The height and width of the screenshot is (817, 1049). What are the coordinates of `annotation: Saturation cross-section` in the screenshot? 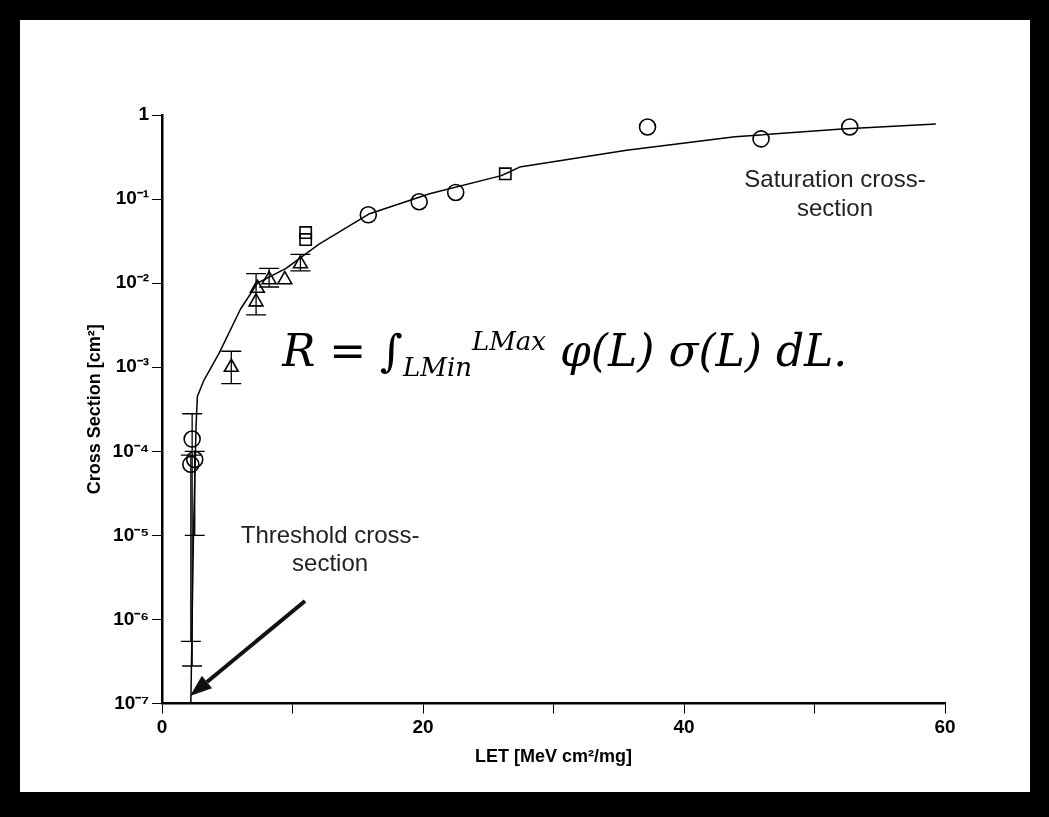 It's located at (835, 194).